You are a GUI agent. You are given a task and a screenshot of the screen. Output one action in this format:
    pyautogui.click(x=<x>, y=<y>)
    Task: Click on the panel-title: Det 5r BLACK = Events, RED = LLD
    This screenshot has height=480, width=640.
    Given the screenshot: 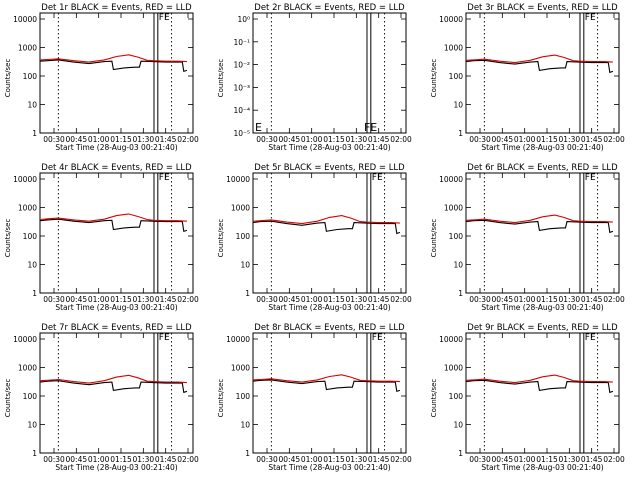 What is the action you would take?
    pyautogui.click(x=329, y=168)
    